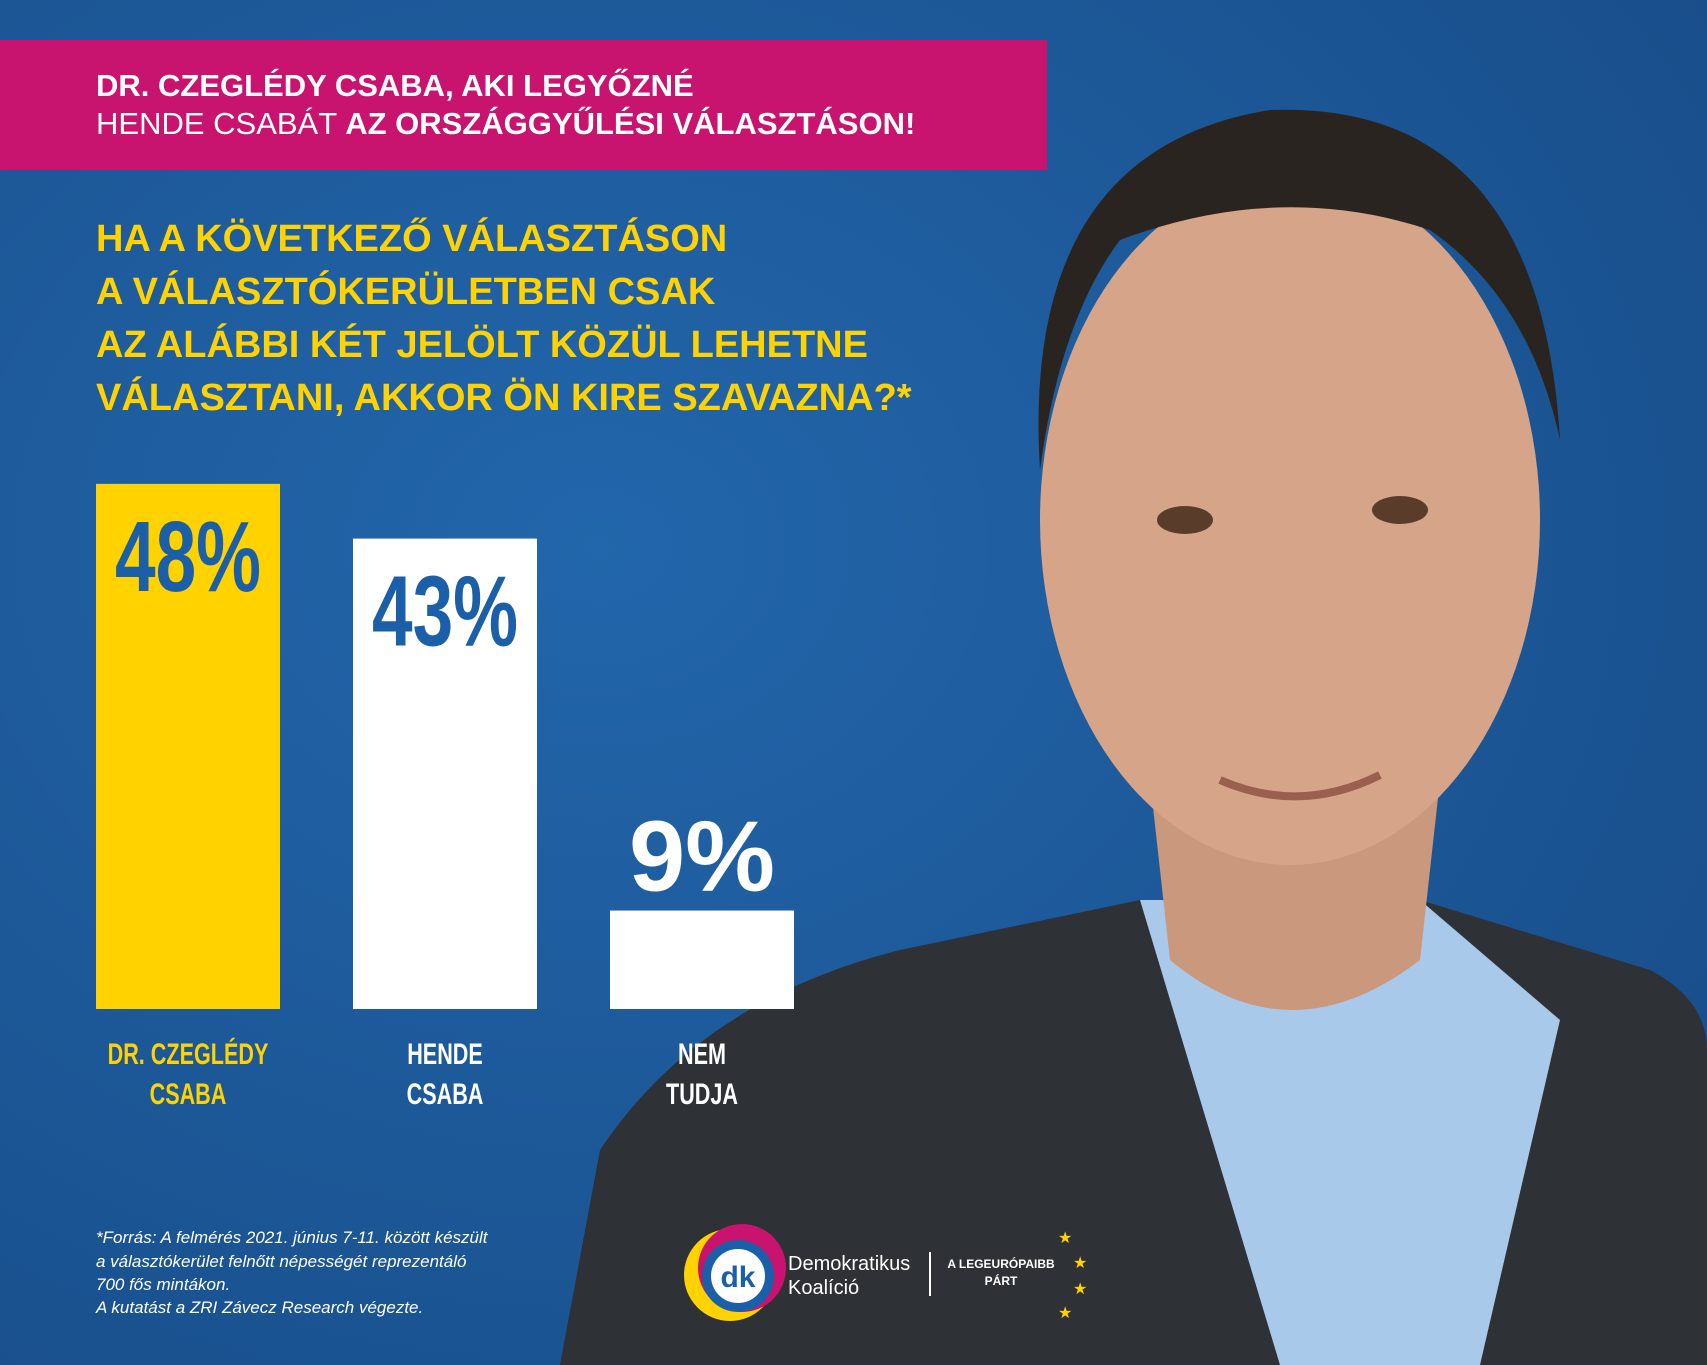  I want to click on chart-title: VÁLASZTANI, AKKOR ÖN KIRE SZAVAZNA?*, so click(504, 397).